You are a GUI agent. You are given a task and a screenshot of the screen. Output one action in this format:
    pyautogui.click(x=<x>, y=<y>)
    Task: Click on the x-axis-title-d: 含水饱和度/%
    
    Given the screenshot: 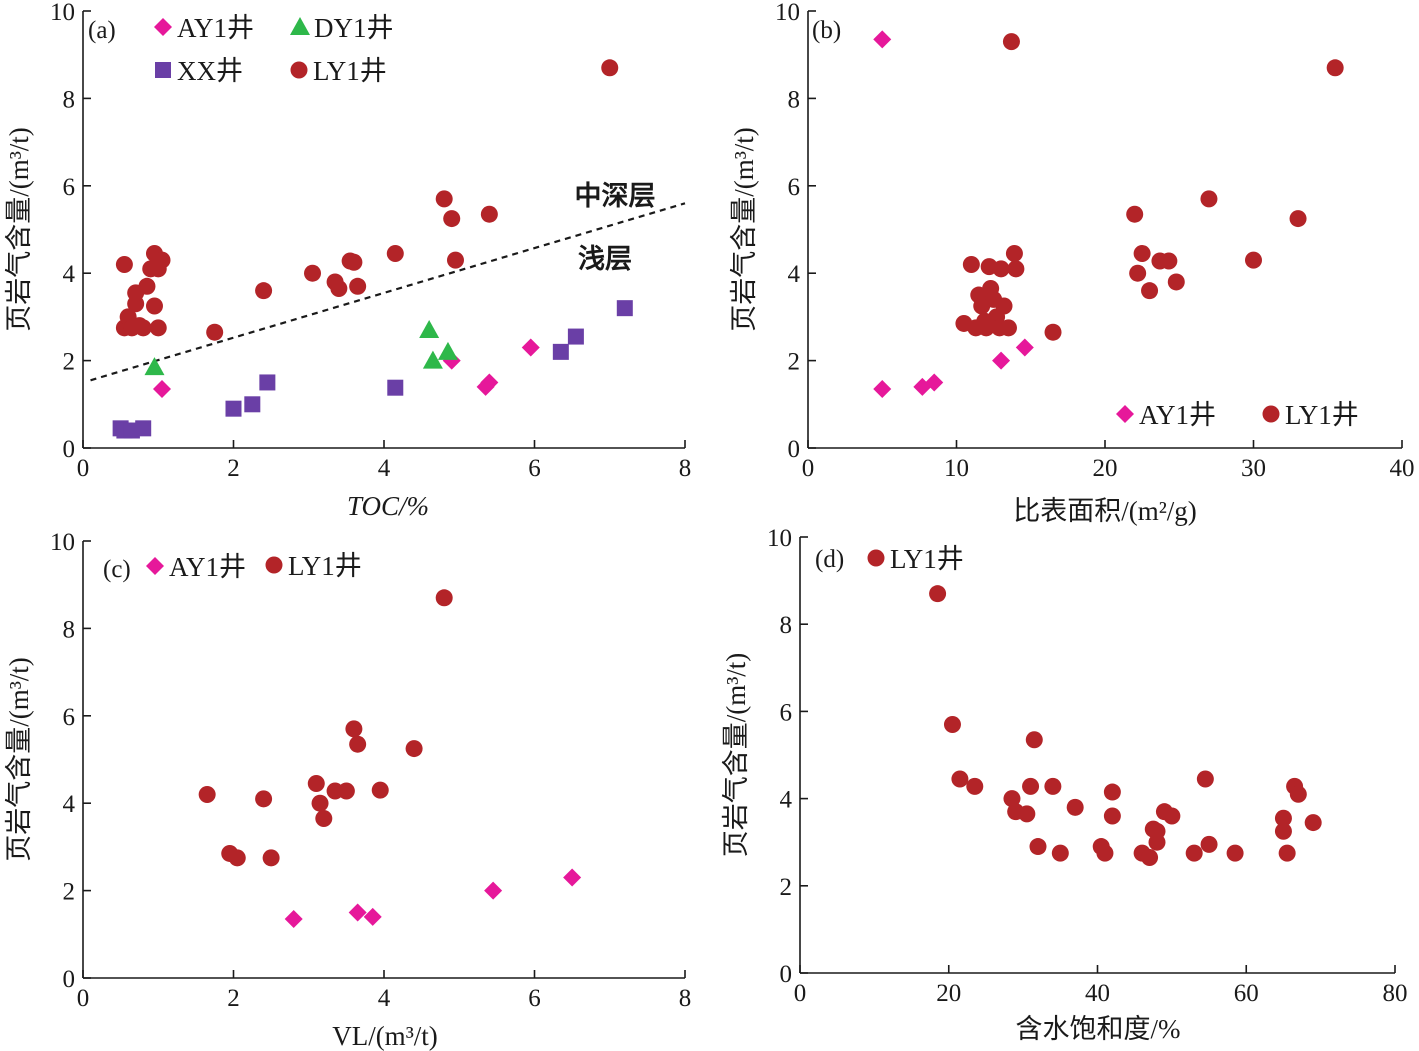 What is the action you would take?
    pyautogui.click(x=1098, y=1029)
    